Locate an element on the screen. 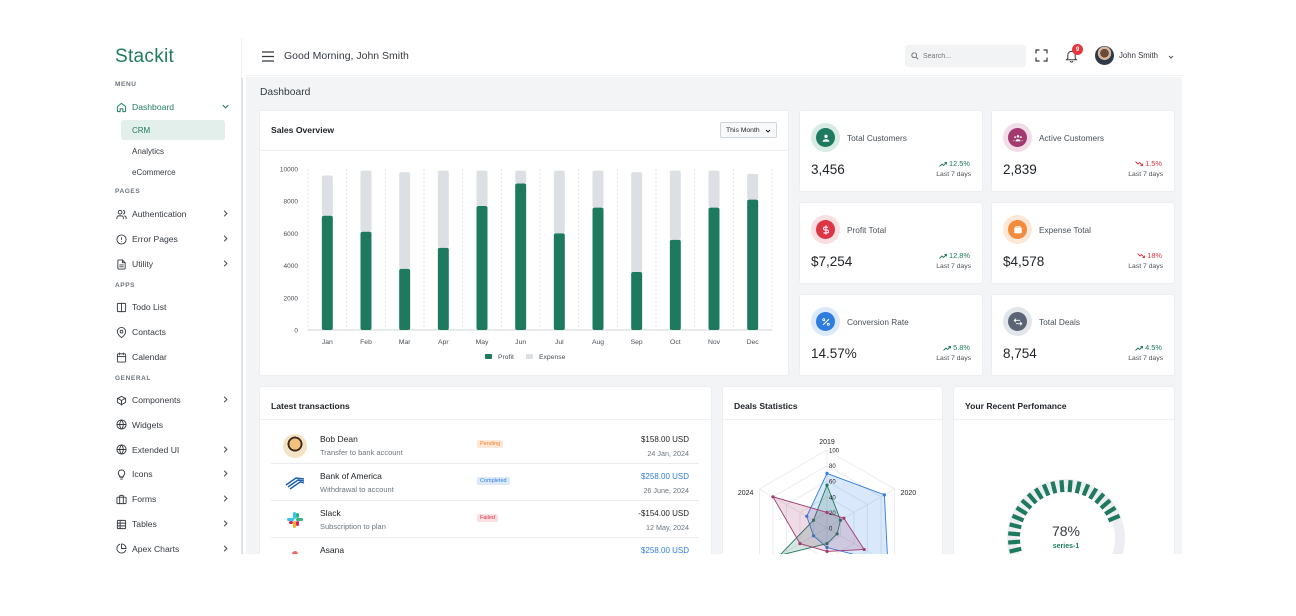 The width and height of the screenshot is (1296, 616). x-tick-label: Jul is located at coordinates (559, 342).